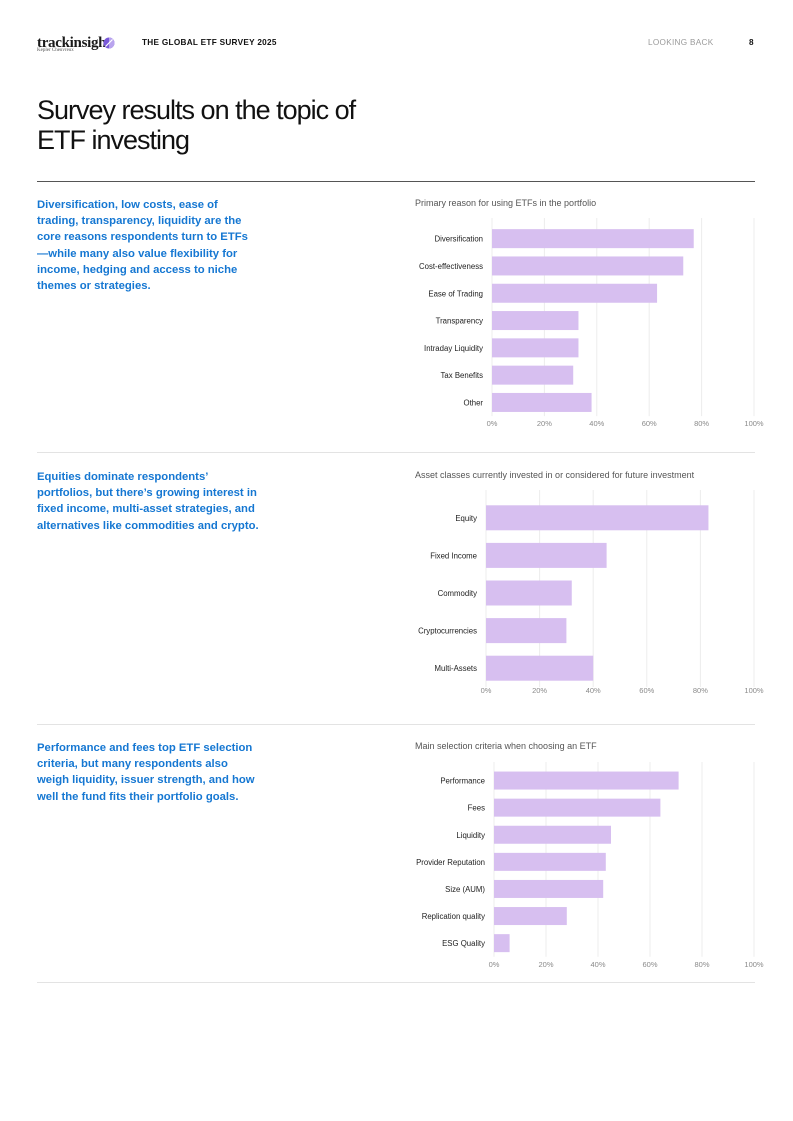 The image size is (793, 1121). I want to click on section-label: LOOKING BACK, so click(681, 42).